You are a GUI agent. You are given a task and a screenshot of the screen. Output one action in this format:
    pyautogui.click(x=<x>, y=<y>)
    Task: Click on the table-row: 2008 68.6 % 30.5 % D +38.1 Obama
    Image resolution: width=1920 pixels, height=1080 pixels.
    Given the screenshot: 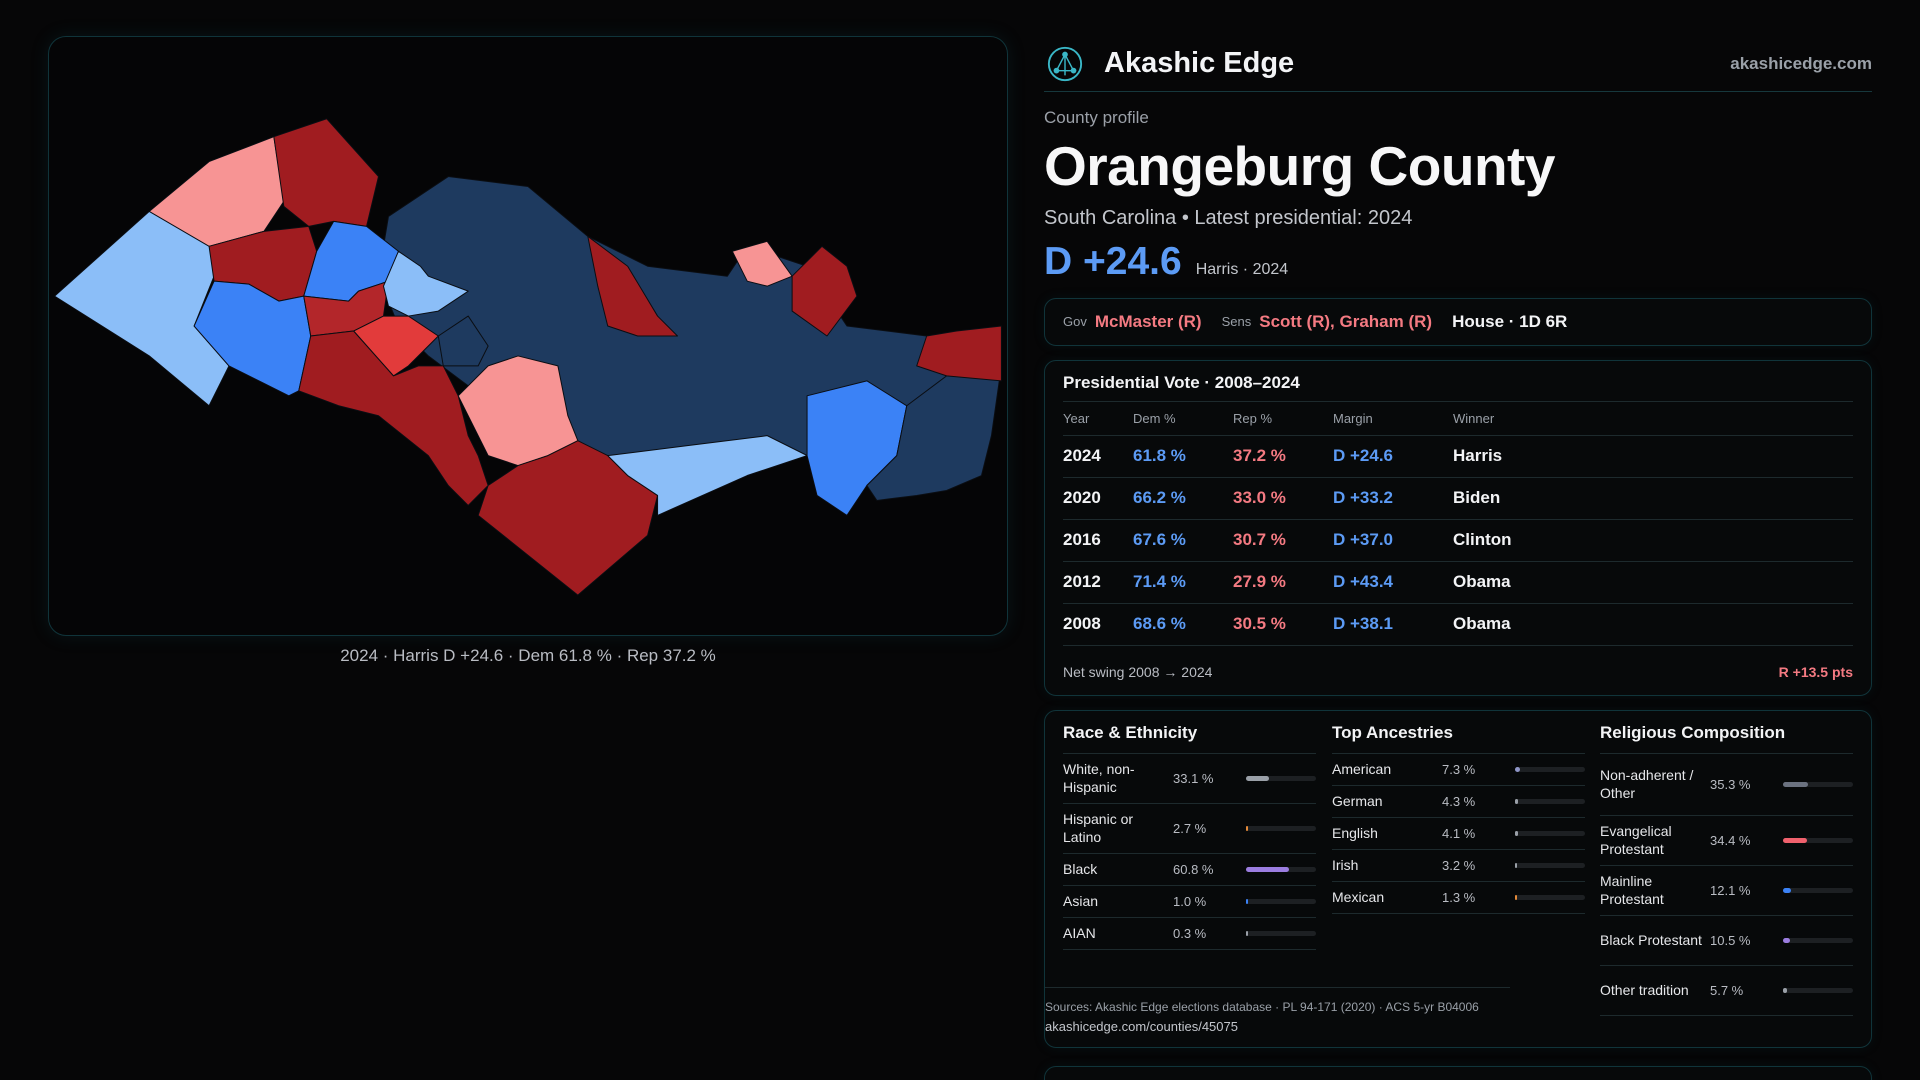 What is the action you would take?
    pyautogui.click(x=1458, y=625)
    